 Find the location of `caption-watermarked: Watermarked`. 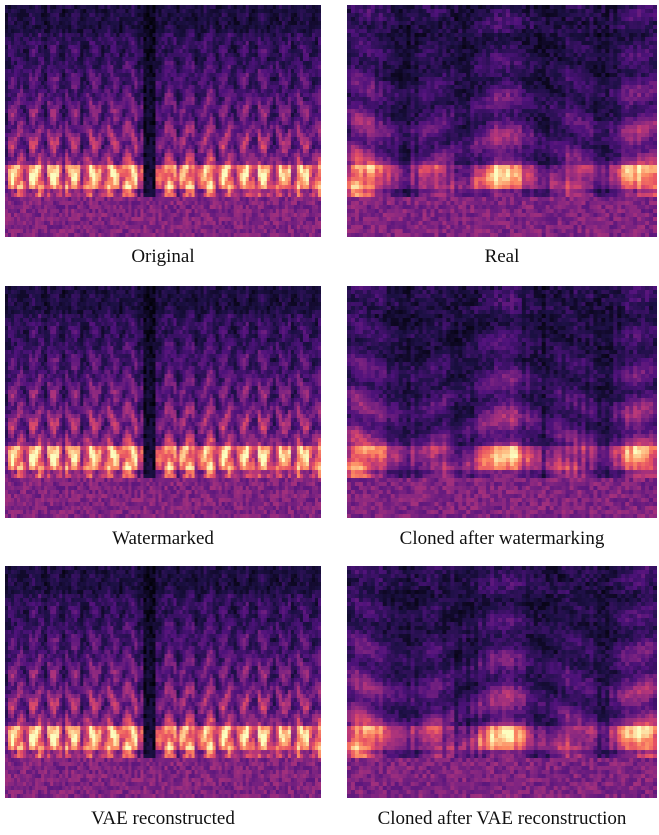

caption-watermarked: Watermarked is located at coordinates (163, 539).